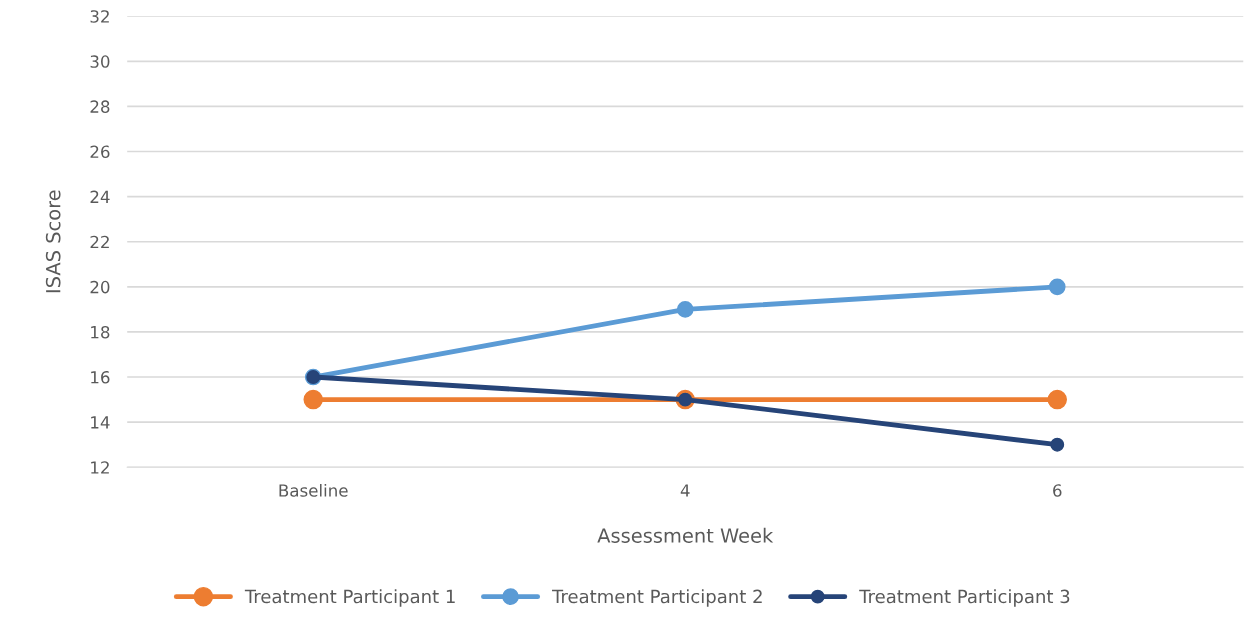 The height and width of the screenshot is (623, 1247). What do you see at coordinates (100, 61) in the screenshot?
I see `y-tick-label: 30` at bounding box center [100, 61].